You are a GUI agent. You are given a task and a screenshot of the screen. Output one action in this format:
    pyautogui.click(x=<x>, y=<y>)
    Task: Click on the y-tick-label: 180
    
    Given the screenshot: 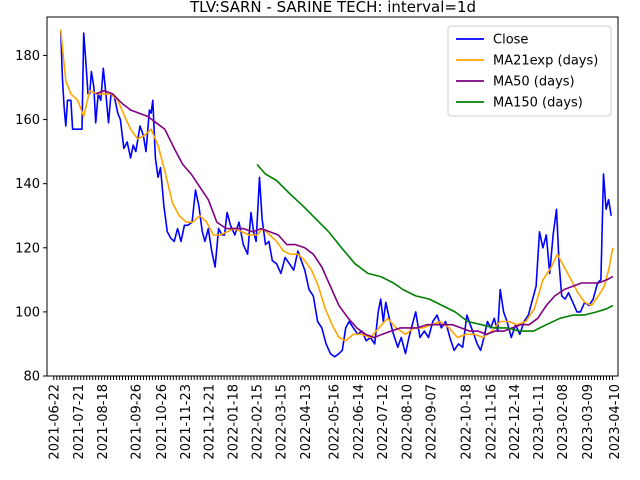 What is the action you would take?
    pyautogui.click(x=27, y=56)
    